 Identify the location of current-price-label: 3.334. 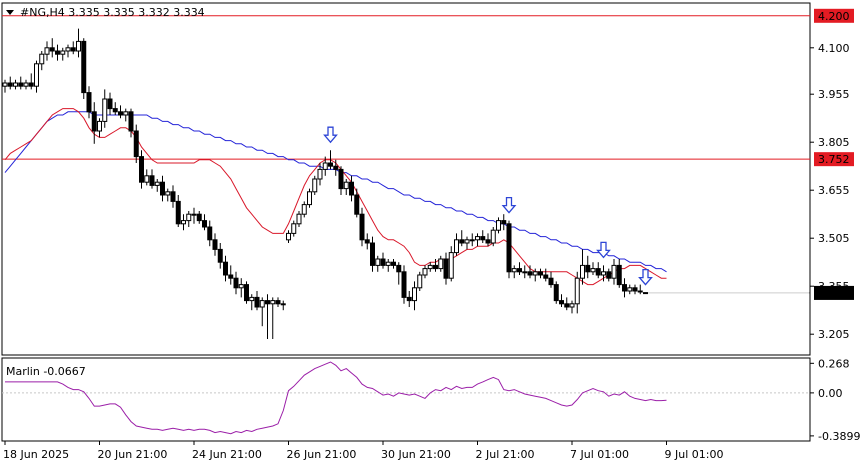
(834, 293).